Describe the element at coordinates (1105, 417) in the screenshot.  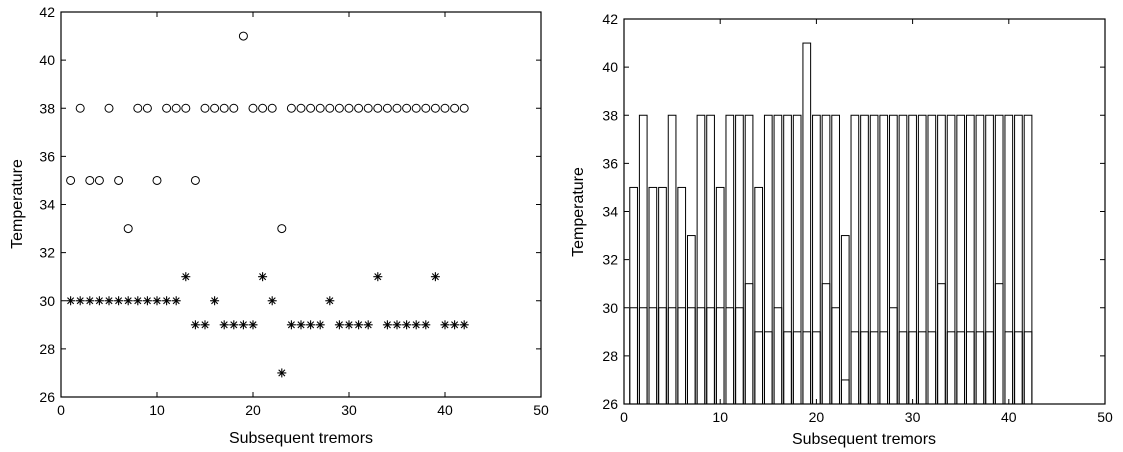
I see `x-tick-label: 50` at that location.